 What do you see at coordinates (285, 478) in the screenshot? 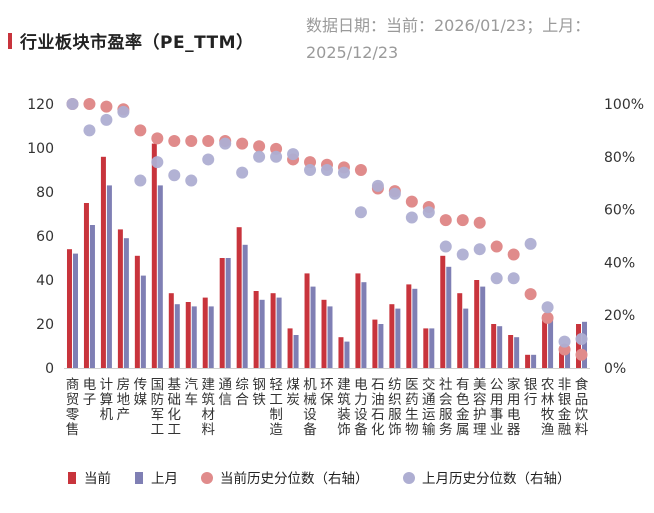
I see `legend-current-percentile: 当前历史分位数（右轴）` at bounding box center [285, 478].